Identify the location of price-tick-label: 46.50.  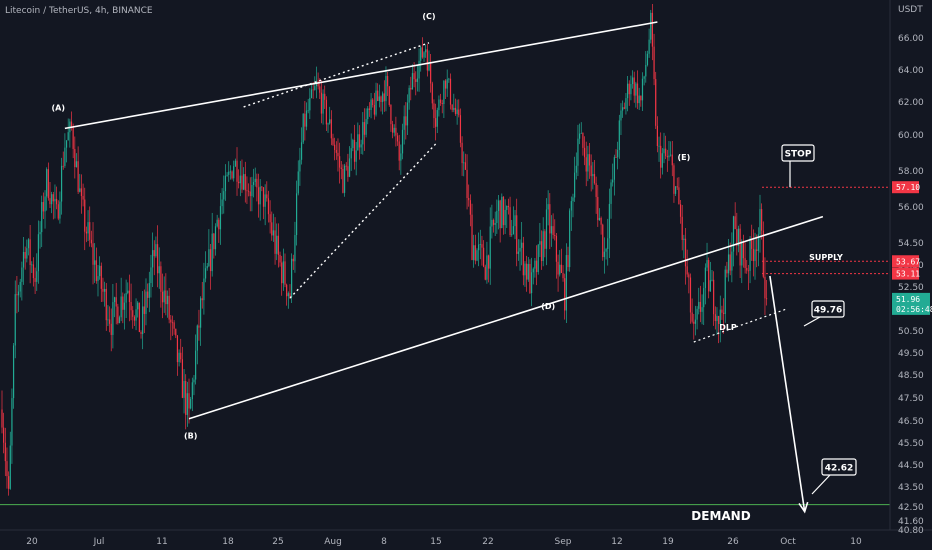
(911, 422).